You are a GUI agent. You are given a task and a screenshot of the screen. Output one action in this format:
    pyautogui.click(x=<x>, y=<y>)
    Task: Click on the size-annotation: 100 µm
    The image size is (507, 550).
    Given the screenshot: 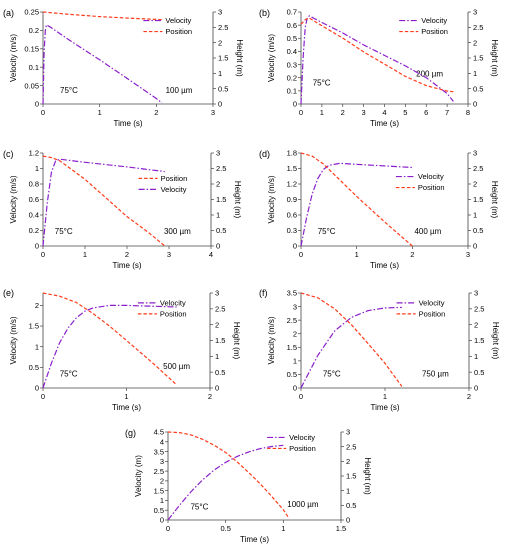 What is the action you would take?
    pyautogui.click(x=179, y=90)
    